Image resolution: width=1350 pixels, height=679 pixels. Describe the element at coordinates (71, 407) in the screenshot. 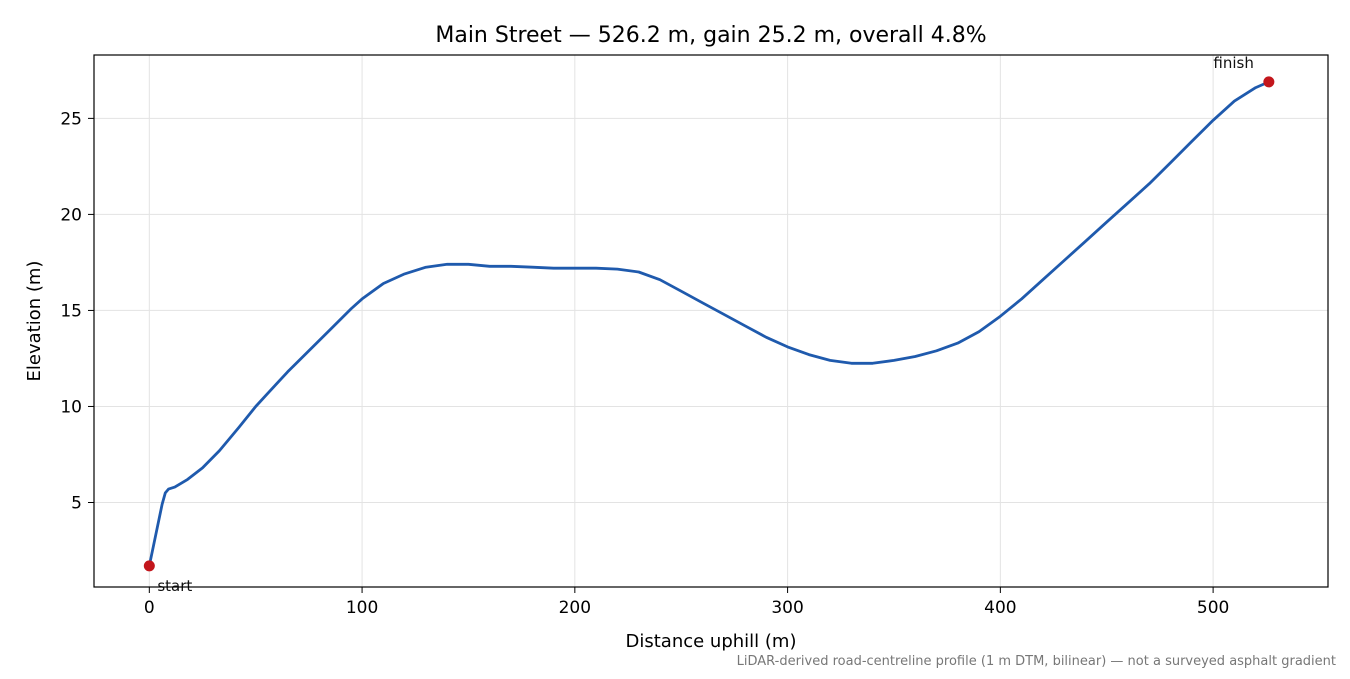

I see `y-tick-label: 10` at that location.